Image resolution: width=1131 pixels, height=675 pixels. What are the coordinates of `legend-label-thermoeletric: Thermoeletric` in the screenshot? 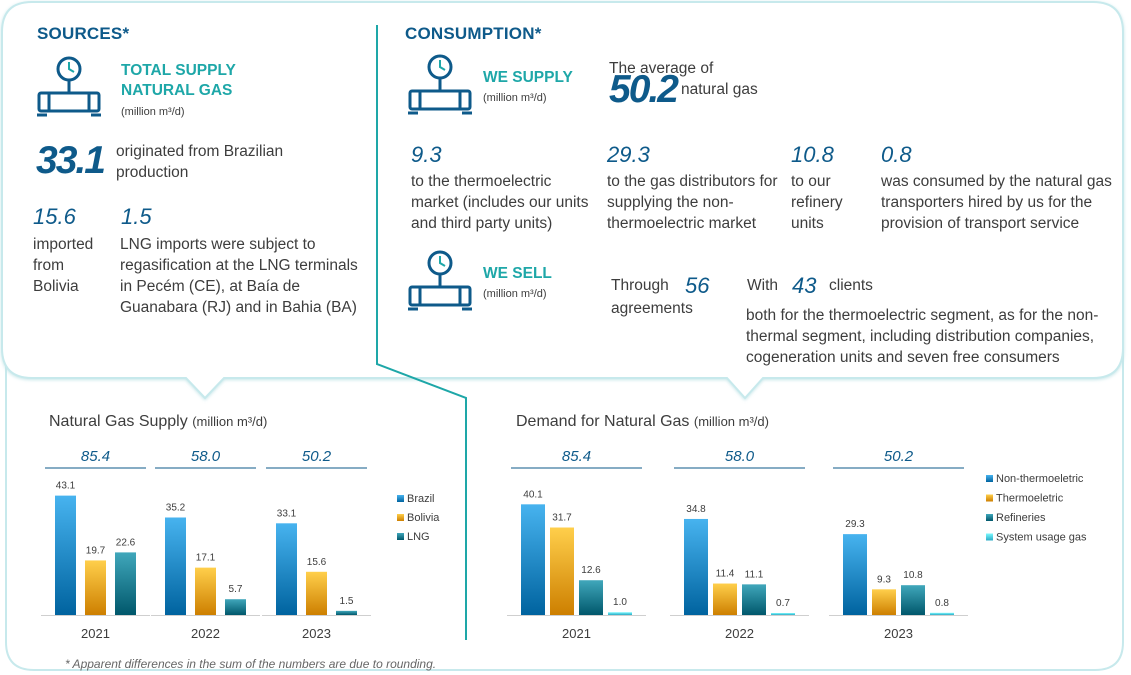 It's located at (1030, 499).